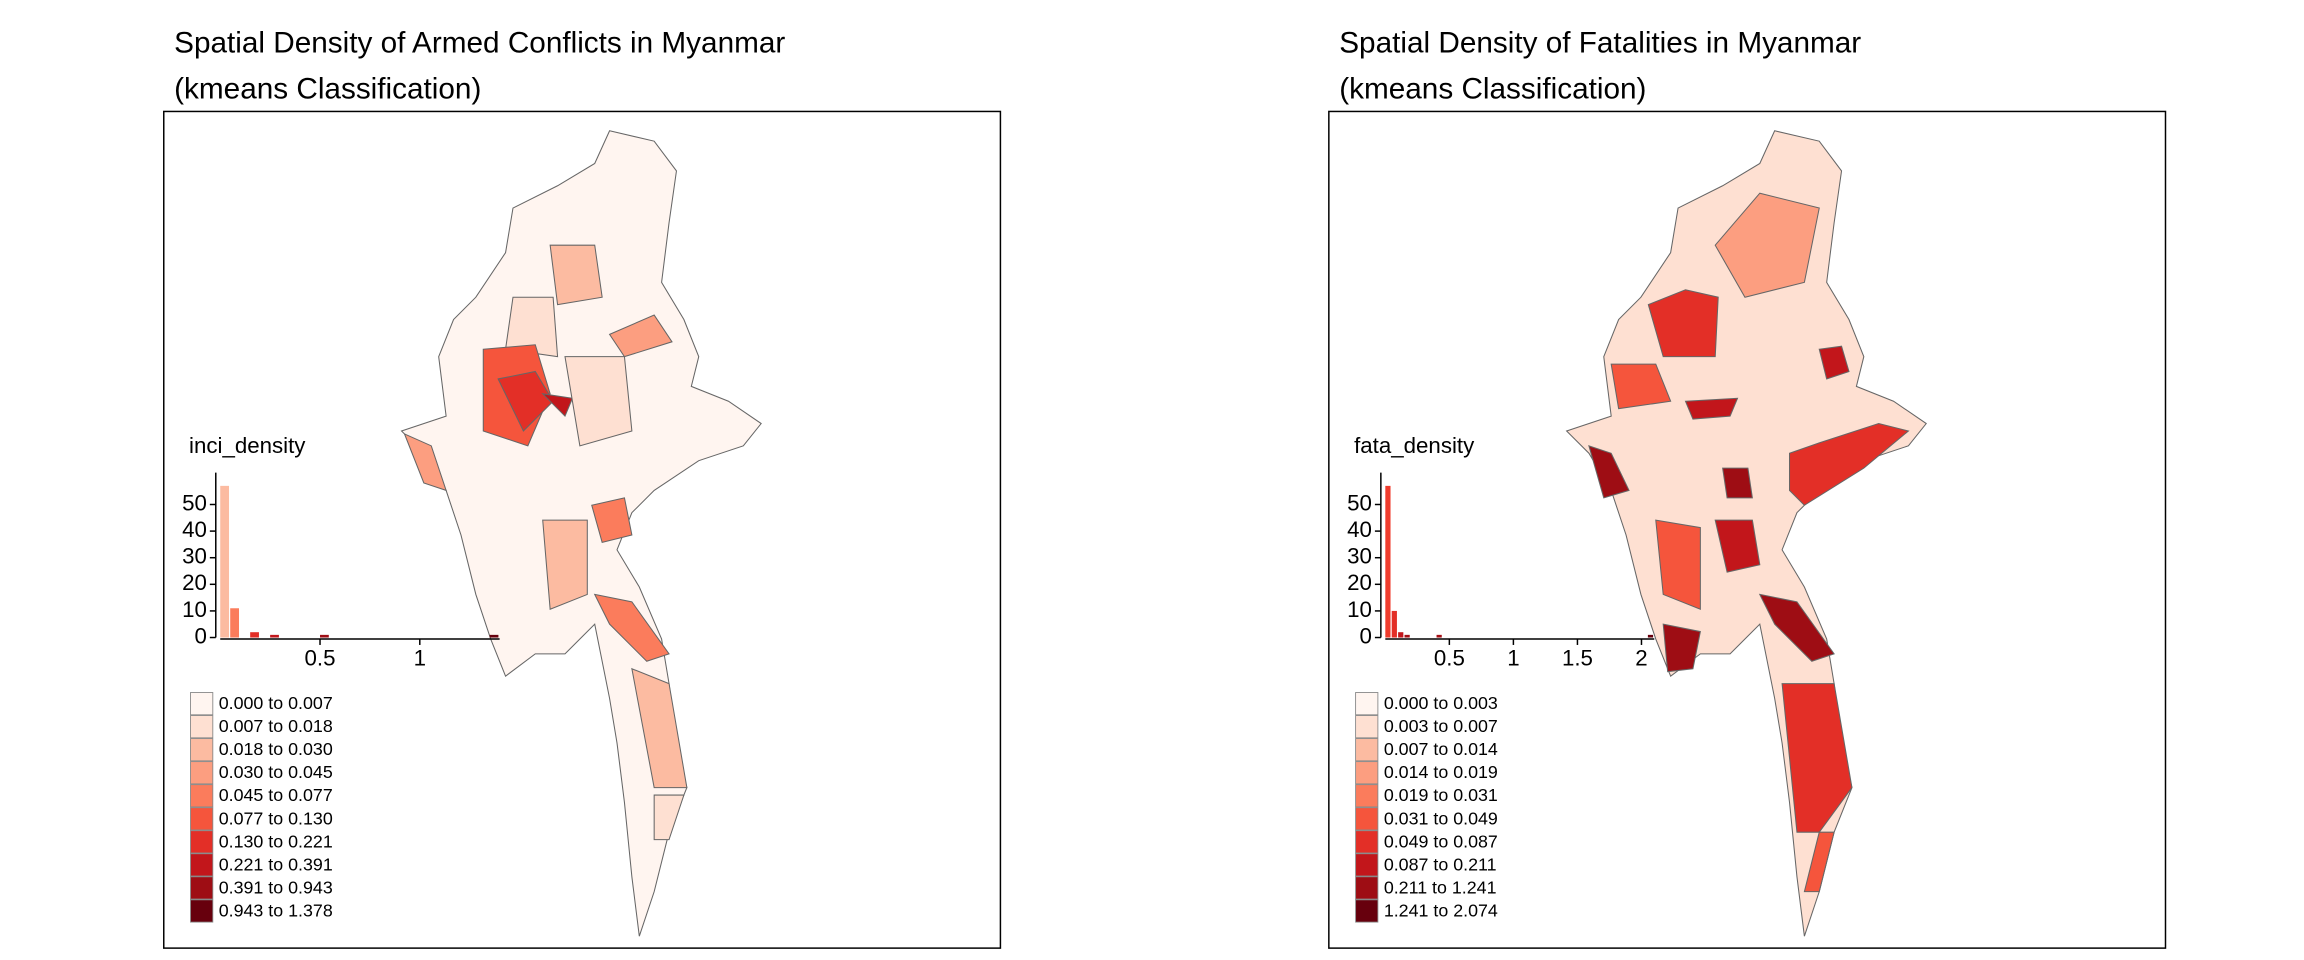  What do you see at coordinates (276, 772) in the screenshot?
I see `legend-label: 0.030 to 0.045` at bounding box center [276, 772].